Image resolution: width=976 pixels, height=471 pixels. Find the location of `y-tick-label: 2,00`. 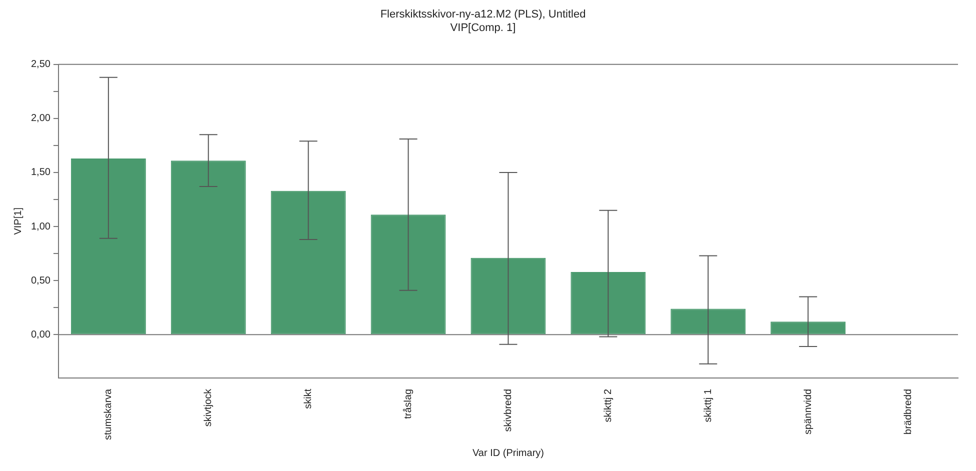

y-tick-label: 2,00 is located at coordinates (40, 118).